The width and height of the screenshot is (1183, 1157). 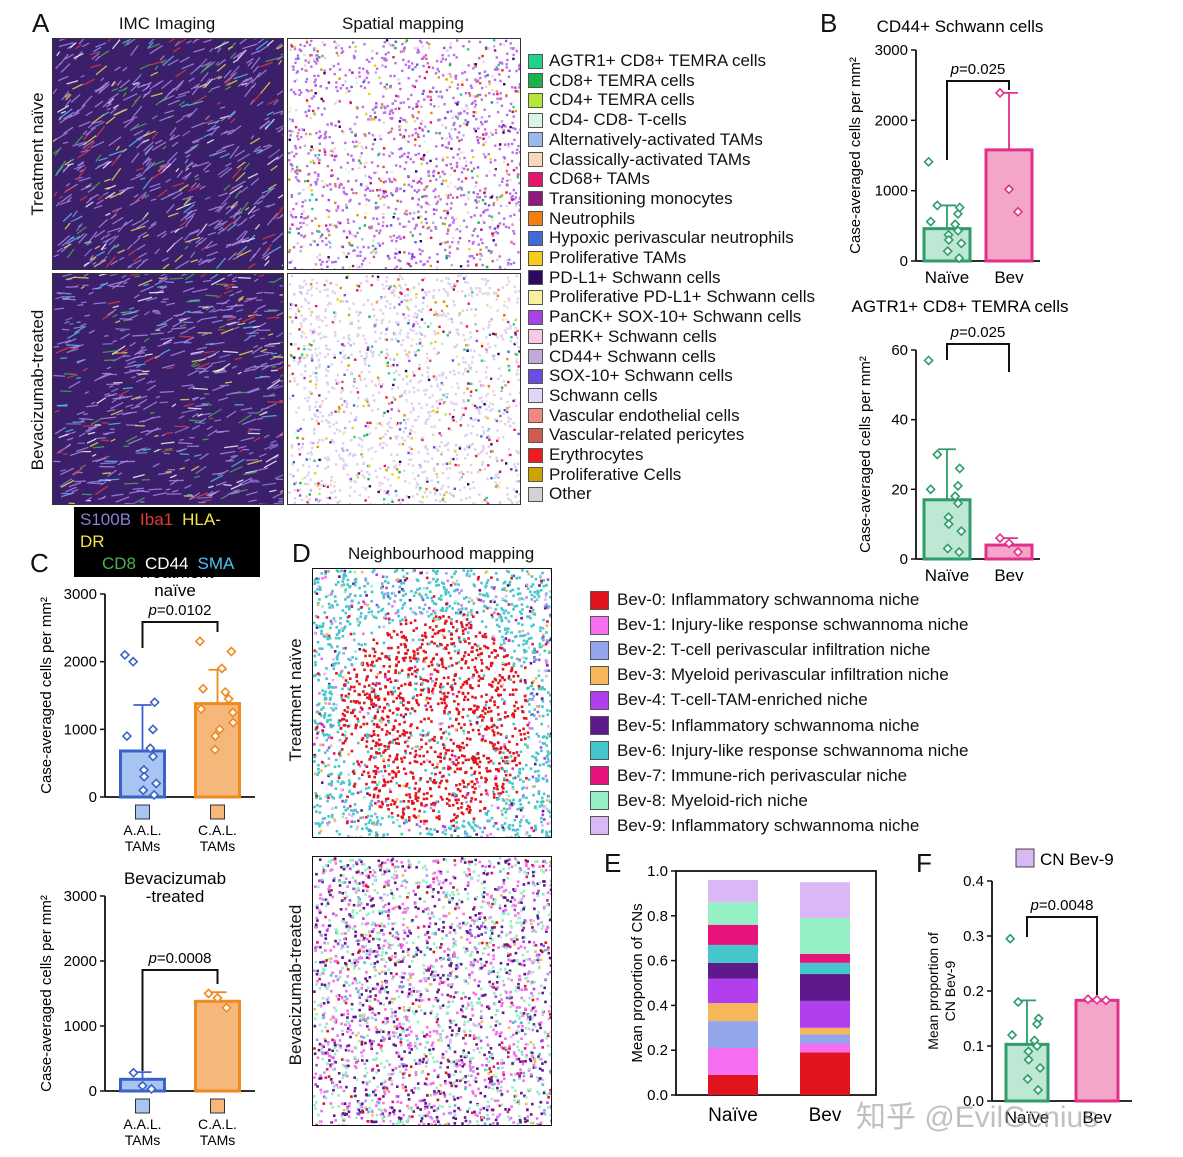 I want to click on y-tick-label: 20, so click(x=899, y=489).